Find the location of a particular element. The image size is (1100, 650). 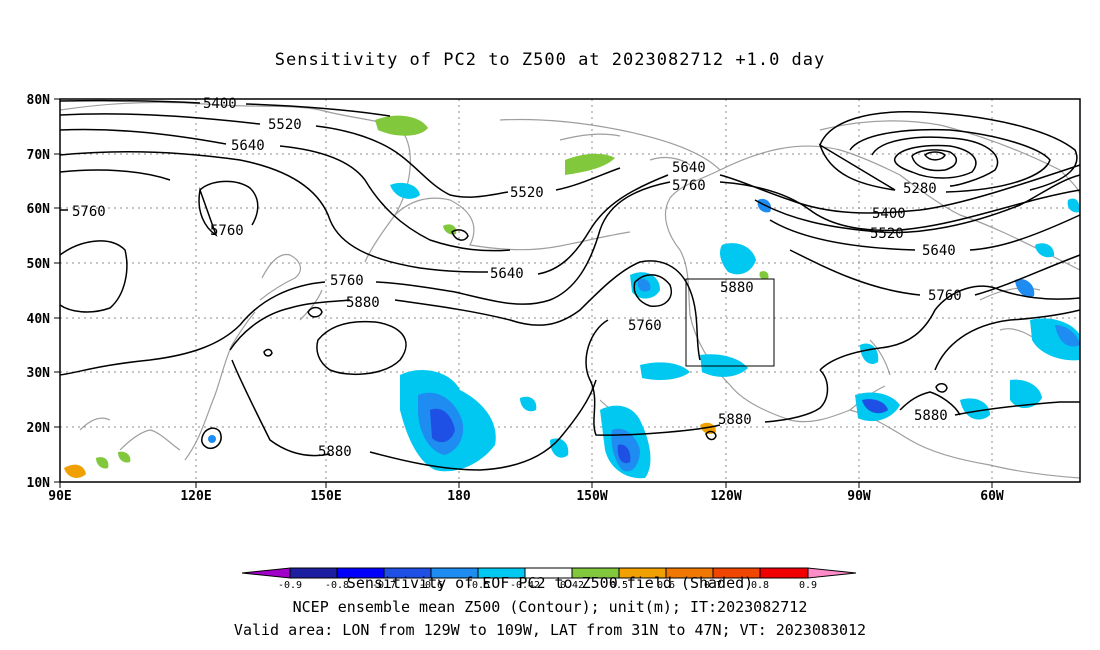

lon-label: 180 is located at coordinates (459, 496).